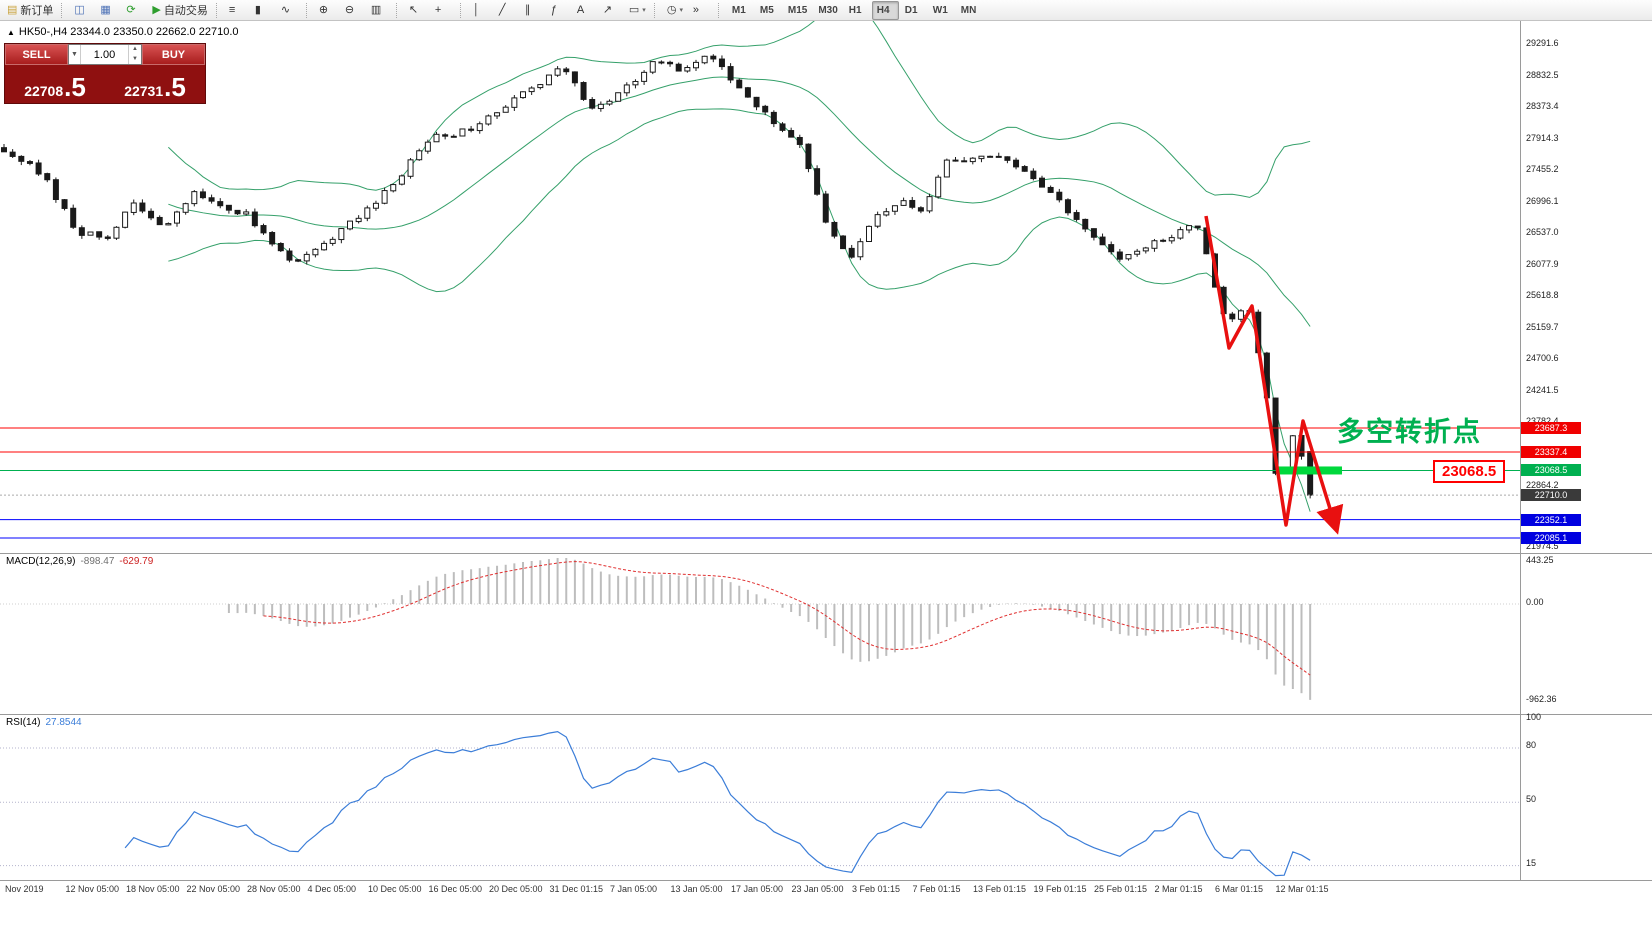 This screenshot has width=1652, height=945. I want to click on chart-ohlc-text: HK50-,H4 23344.0 23350.0 22662.0 22710.0, so click(128, 32).